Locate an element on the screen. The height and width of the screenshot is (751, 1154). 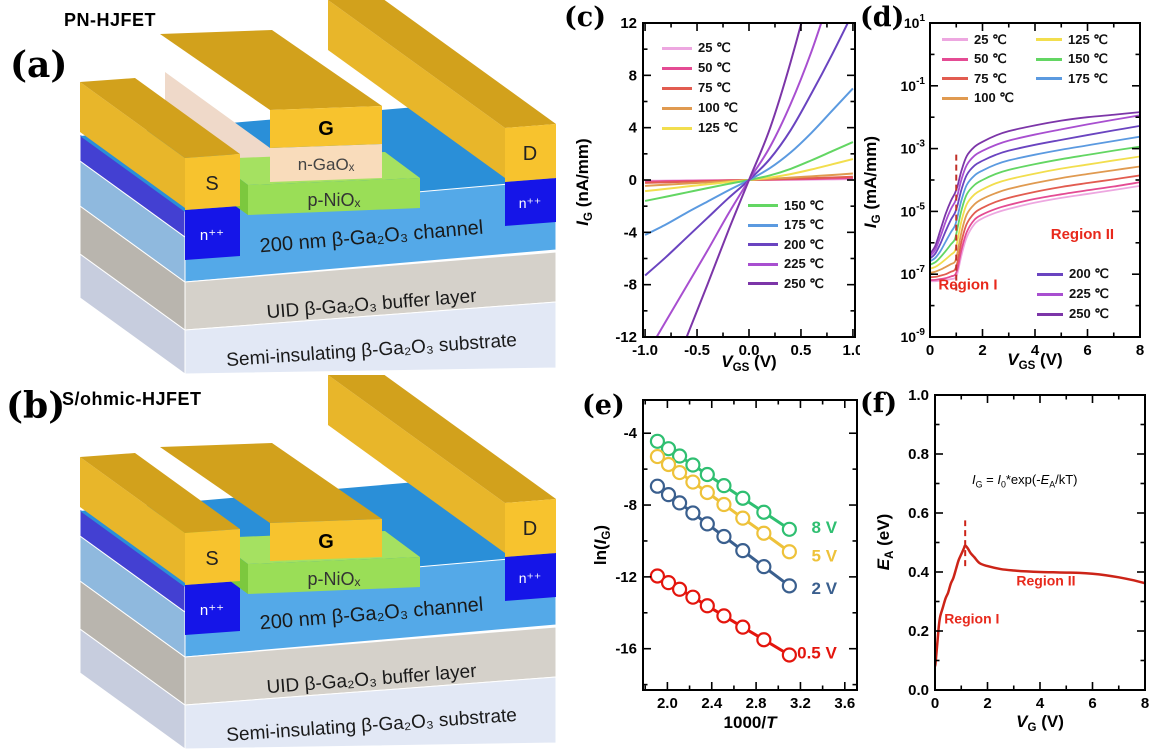
chart-c-legend-bottom: 150 ℃ 175 ℃ 200 ℃ 225 ℃ 250 ℃ is located at coordinates (786, 245).